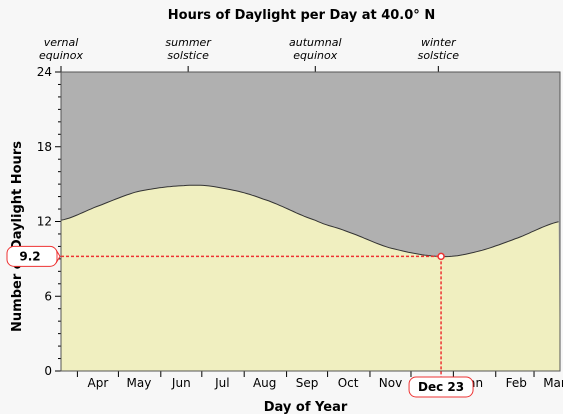 This screenshot has height=414, width=563. I want to click on y-tick-label: 24, so click(44, 72).